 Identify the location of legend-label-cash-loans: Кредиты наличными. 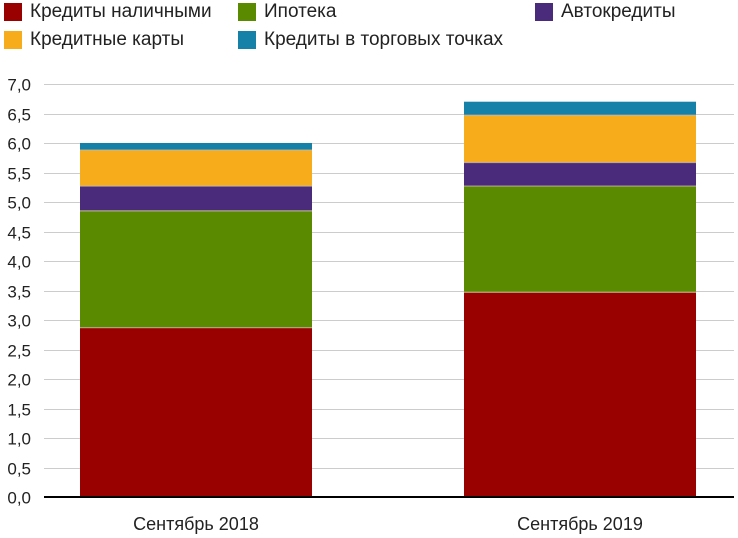
(121, 11).